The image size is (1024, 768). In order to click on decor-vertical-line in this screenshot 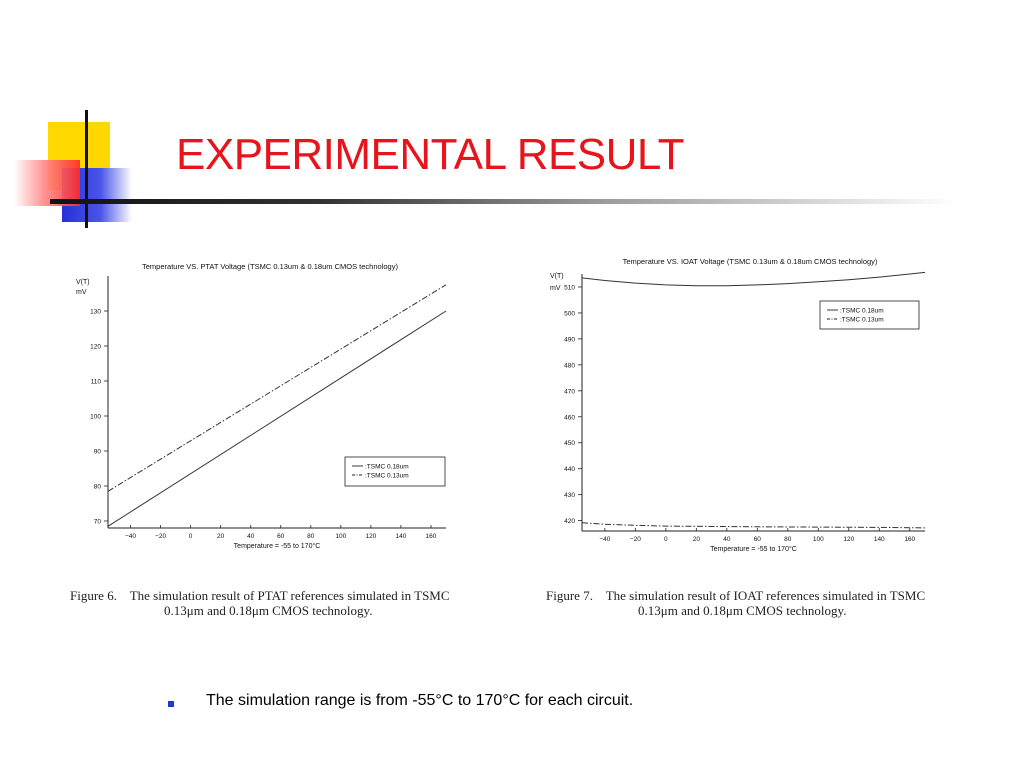, I will do `click(86, 169)`.